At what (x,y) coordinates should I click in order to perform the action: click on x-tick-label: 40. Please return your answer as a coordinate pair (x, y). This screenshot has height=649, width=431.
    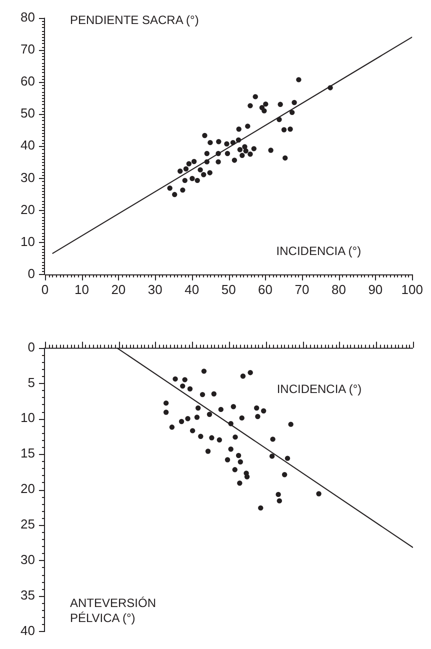
    Looking at the image, I should click on (192, 289).